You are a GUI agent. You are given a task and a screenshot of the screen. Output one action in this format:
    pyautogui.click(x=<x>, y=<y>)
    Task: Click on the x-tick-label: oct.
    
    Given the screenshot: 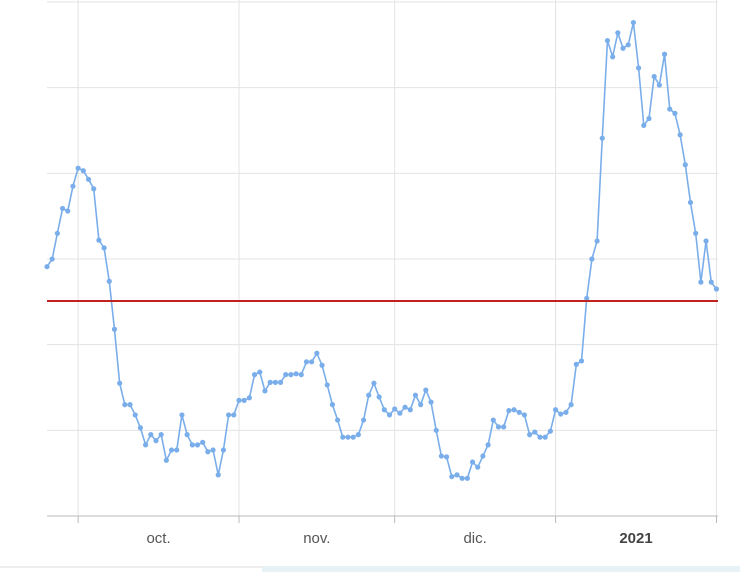 What is the action you would take?
    pyautogui.click(x=158, y=538)
    